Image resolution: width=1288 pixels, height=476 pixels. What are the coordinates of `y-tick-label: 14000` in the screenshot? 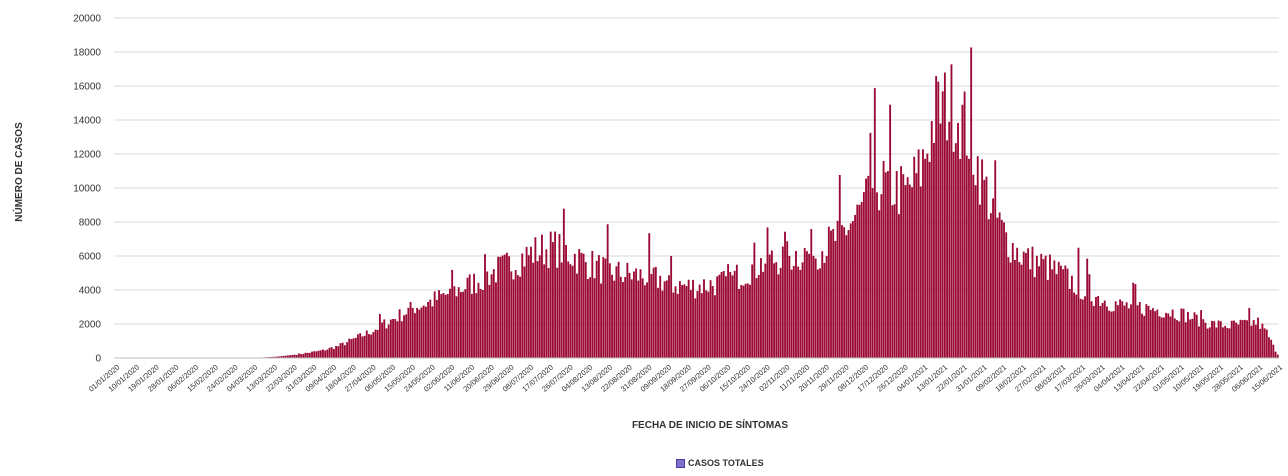 It's located at (87, 121).